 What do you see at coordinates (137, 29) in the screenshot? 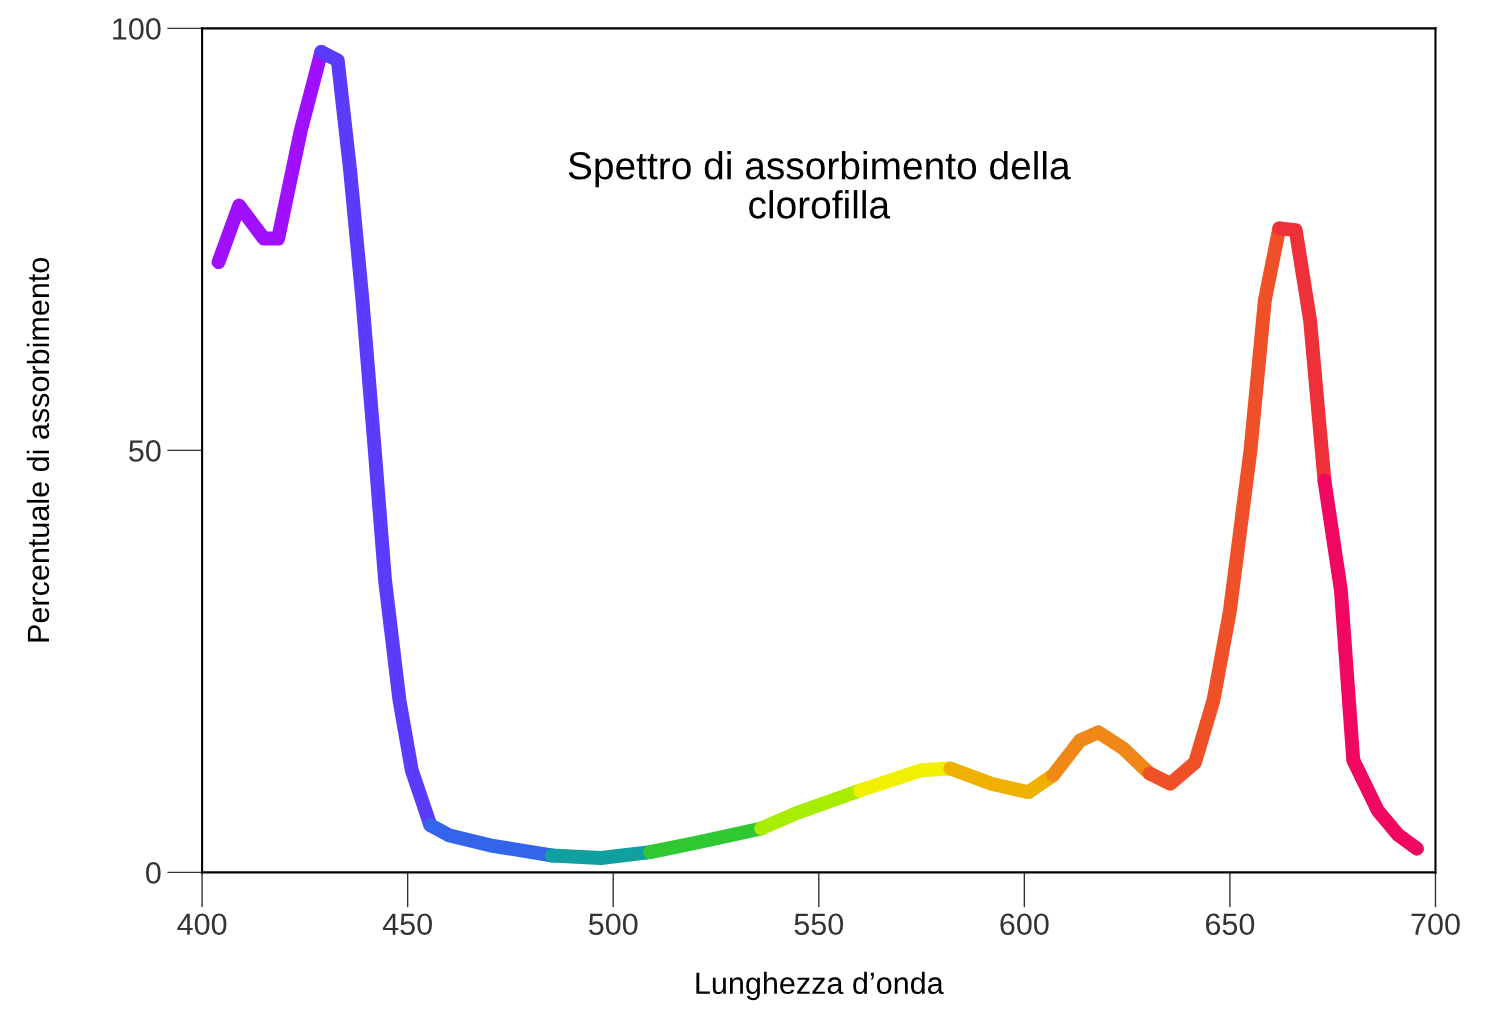
I see `y-tick-label: 100` at bounding box center [137, 29].